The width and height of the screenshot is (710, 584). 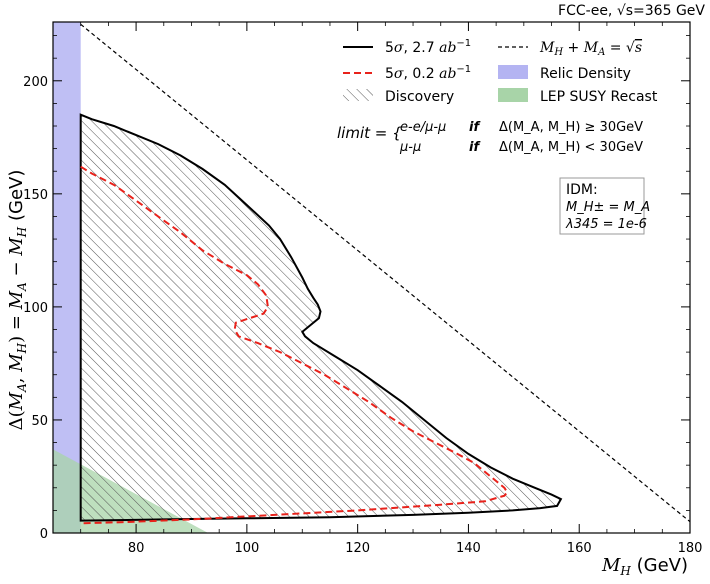 What do you see at coordinates (39, 421) in the screenshot?
I see `y-tick-label: 50` at bounding box center [39, 421].